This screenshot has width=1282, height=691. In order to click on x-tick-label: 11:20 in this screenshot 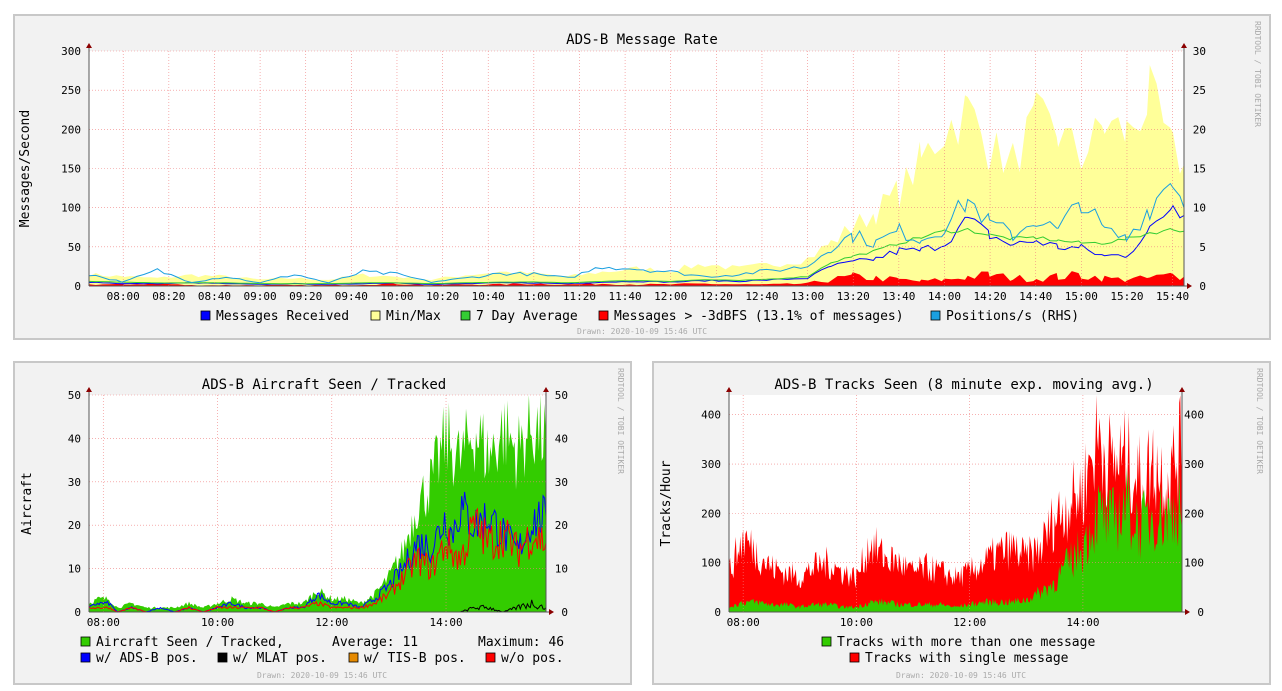, I will do `click(579, 296)`.